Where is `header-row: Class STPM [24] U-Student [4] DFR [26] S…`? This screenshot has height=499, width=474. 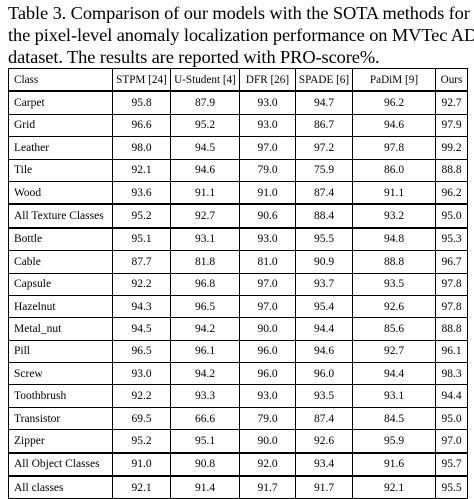 header-row: Class STPM [24] U-Student [4] DFR [26] S… is located at coordinates (238, 80).